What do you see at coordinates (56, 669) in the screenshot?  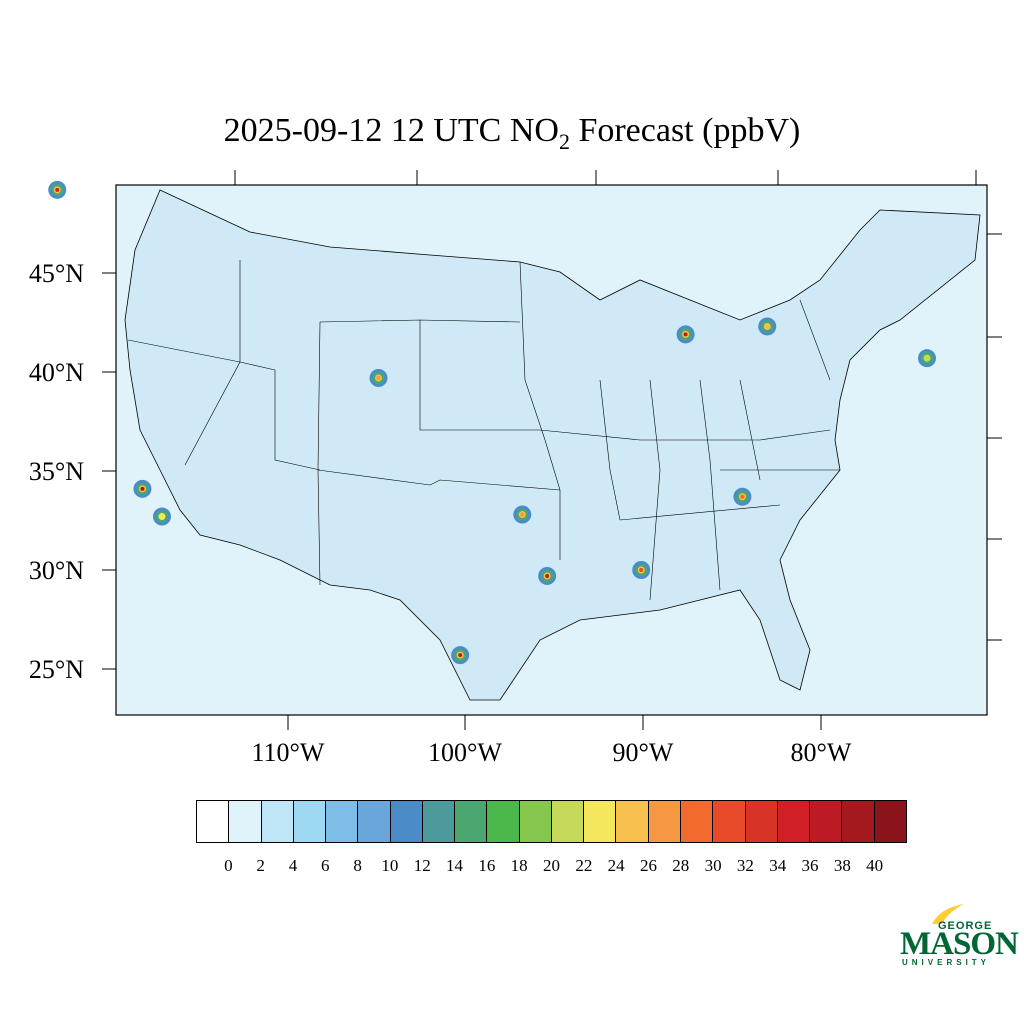 I see `lat-label-25: 25°N` at bounding box center [56, 669].